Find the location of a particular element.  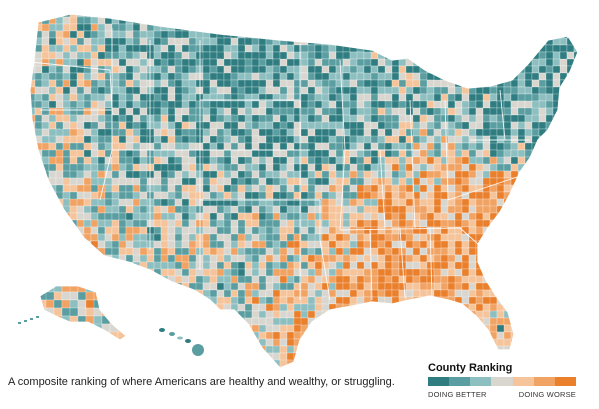

county-cell-2070 is located at coordinates (521, 188).